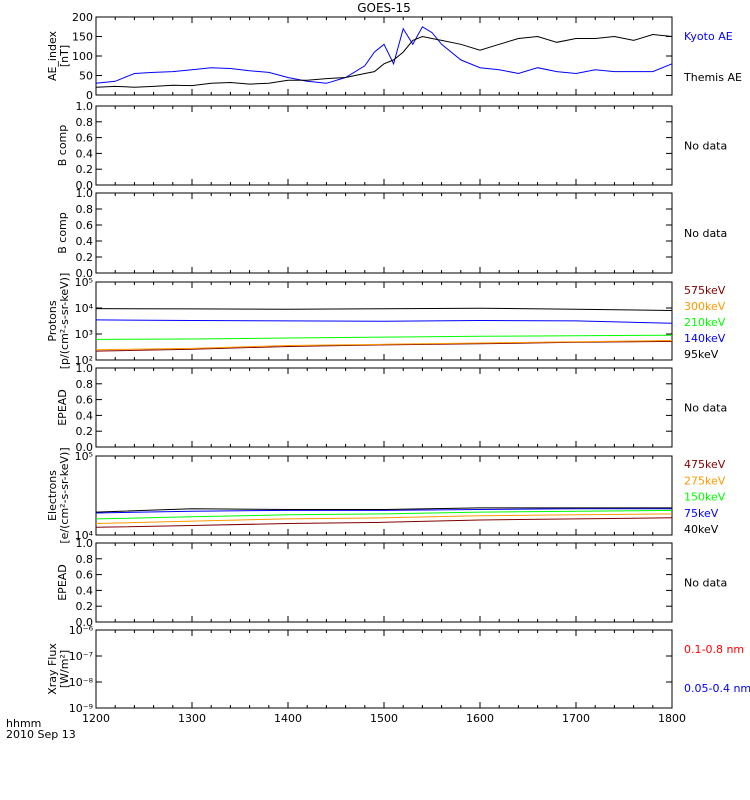 The height and width of the screenshot is (800, 750). What do you see at coordinates (384, 514) in the screenshot?
I see `series-line-150kev` at bounding box center [384, 514].